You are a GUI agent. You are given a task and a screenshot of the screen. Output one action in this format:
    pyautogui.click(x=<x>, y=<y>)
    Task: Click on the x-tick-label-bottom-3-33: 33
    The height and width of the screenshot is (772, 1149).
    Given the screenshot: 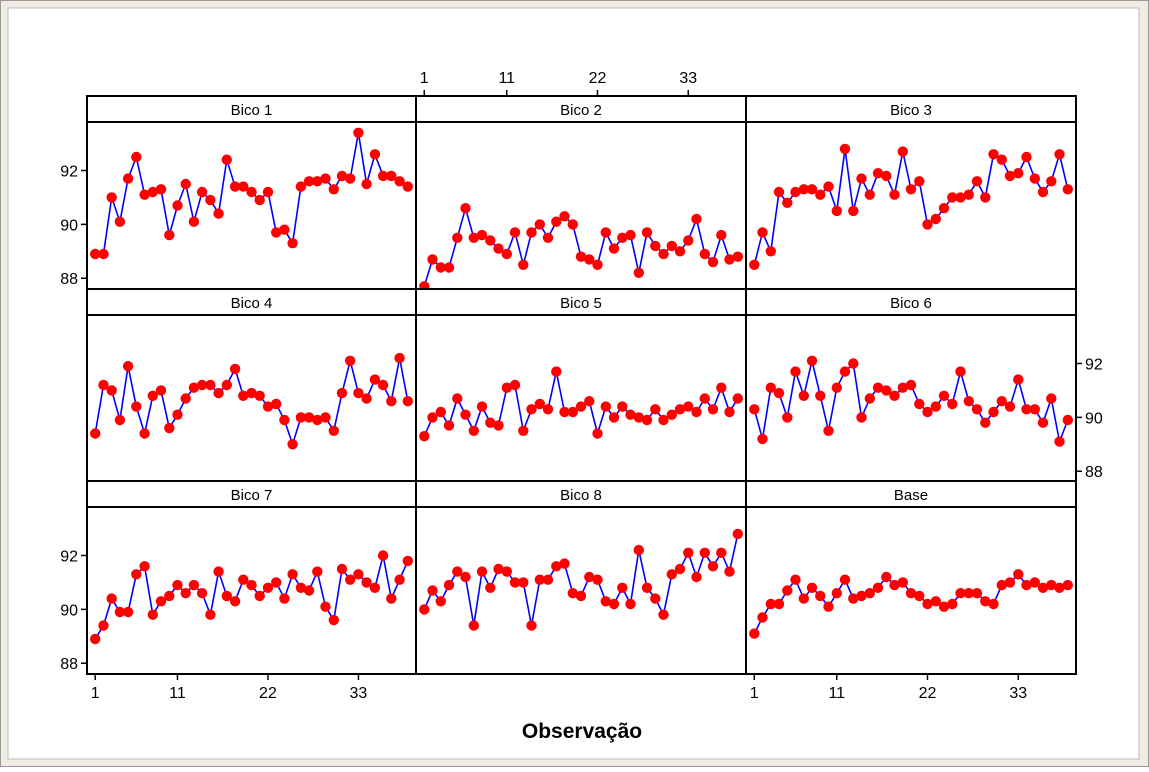 What is the action you would take?
    pyautogui.click(x=1018, y=693)
    